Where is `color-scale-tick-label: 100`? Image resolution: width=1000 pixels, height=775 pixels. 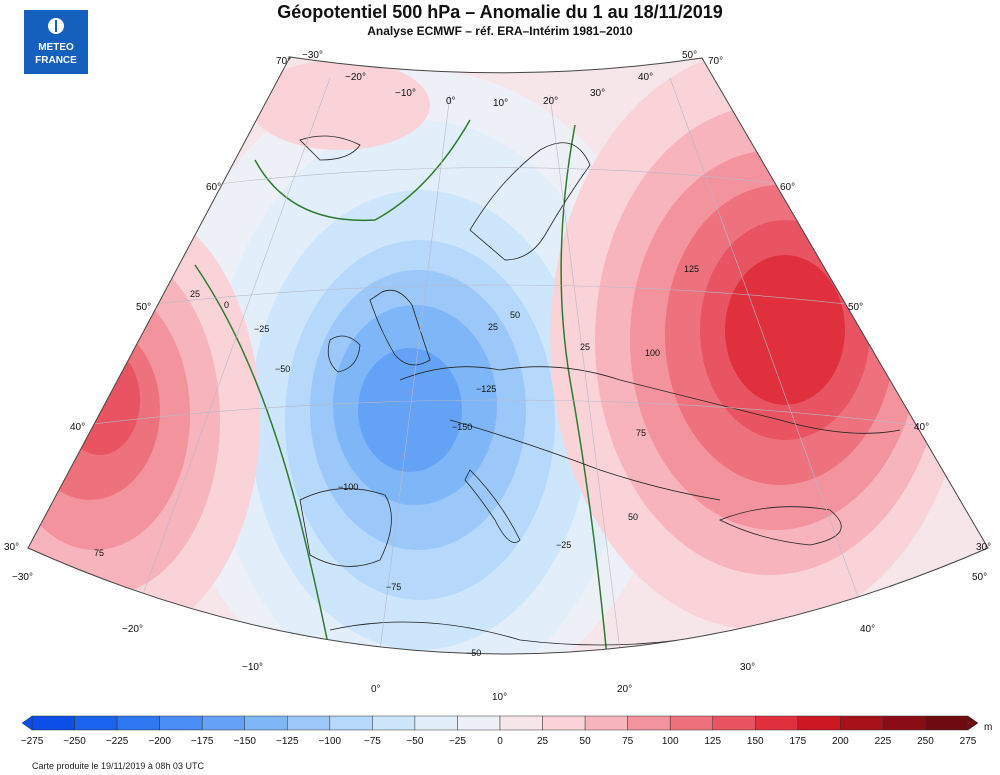
color-scale-tick-label: 100 is located at coordinates (670, 741).